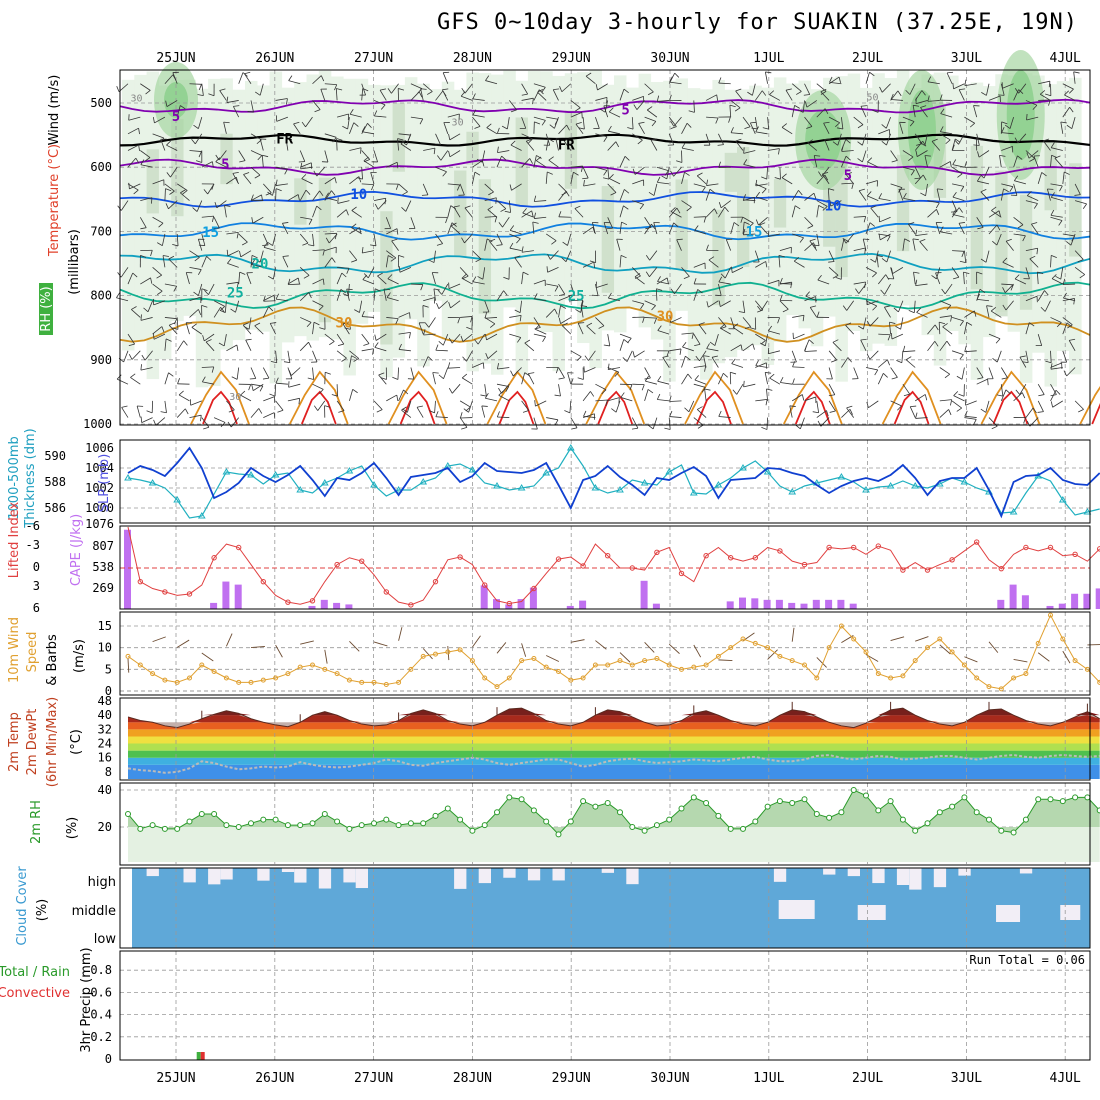 The width and height of the screenshot is (1100, 1100). Describe the element at coordinates (833, 207) in the screenshot. I see `isotherm-label: 10` at that location.